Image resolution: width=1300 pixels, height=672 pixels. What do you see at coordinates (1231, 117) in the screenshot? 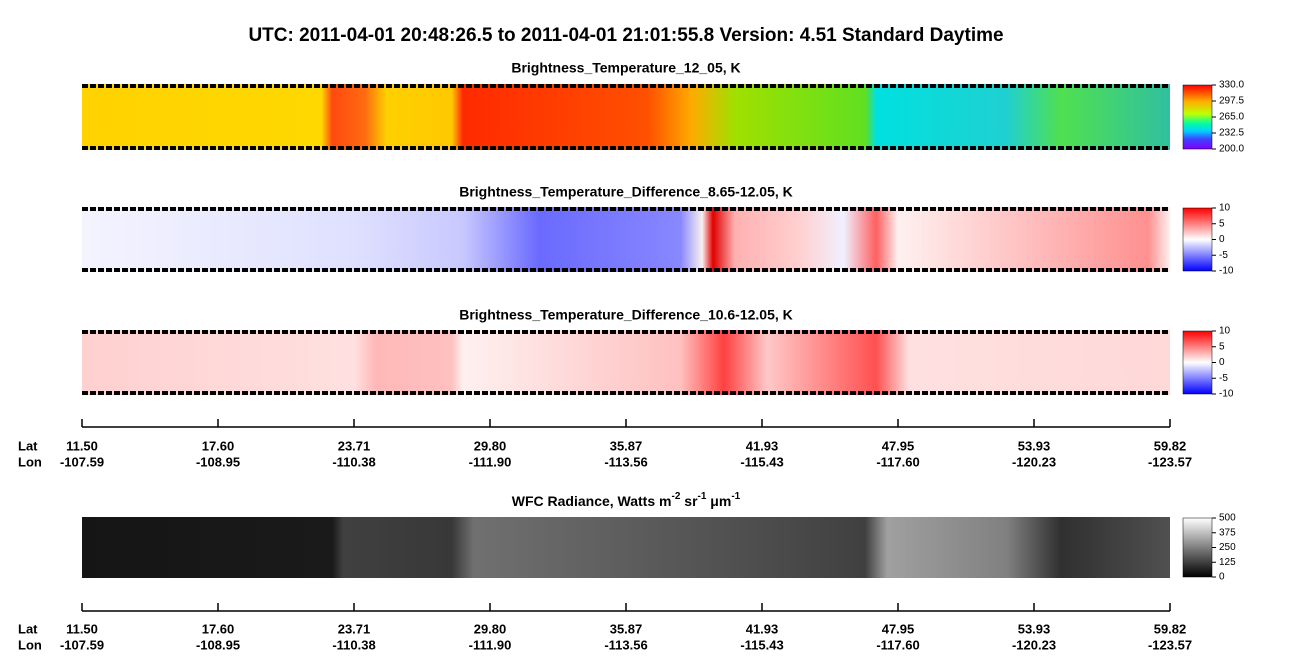
I see `colorbar-label: 265.0` at bounding box center [1231, 117].